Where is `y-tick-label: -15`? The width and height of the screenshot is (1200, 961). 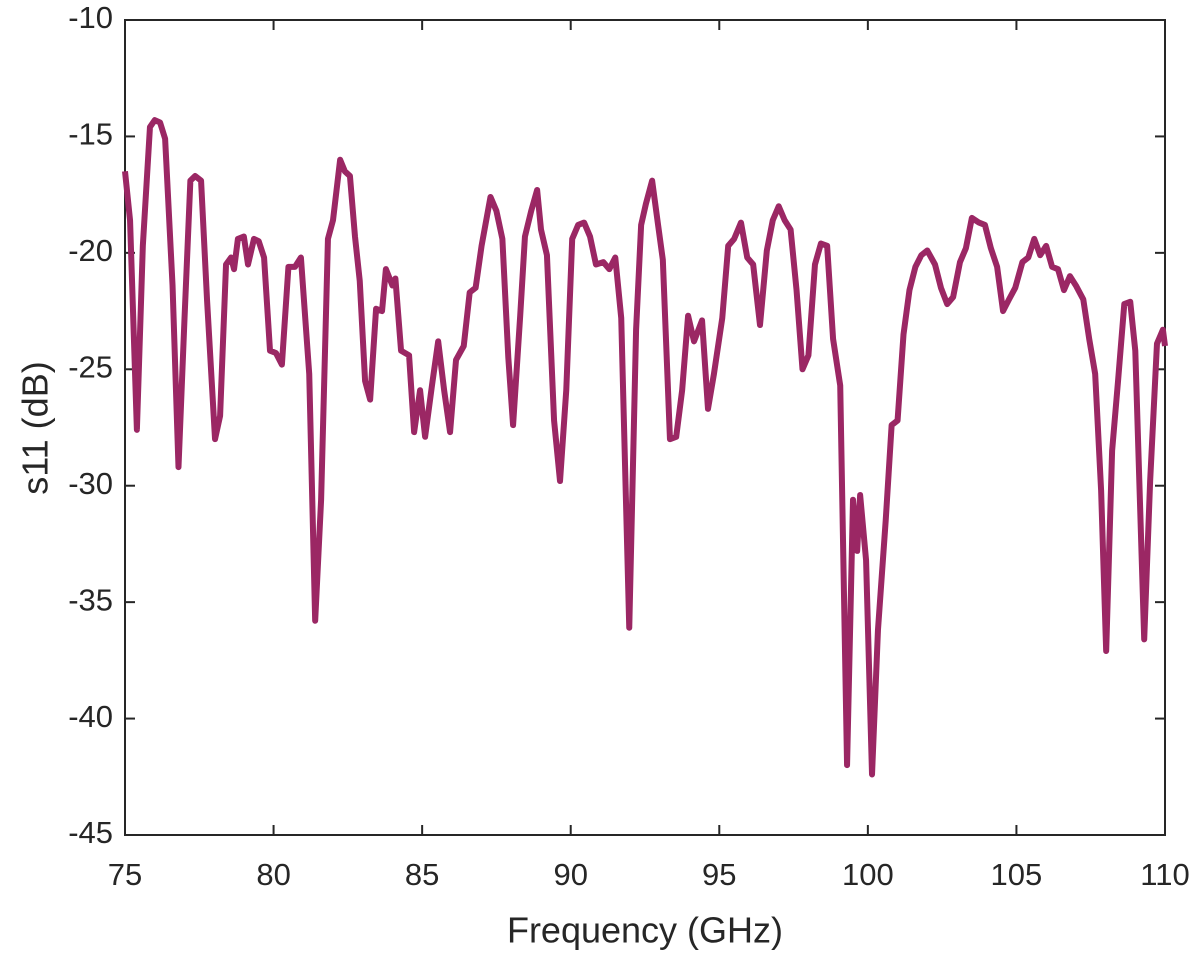
y-tick-label: -15 is located at coordinates (90, 134).